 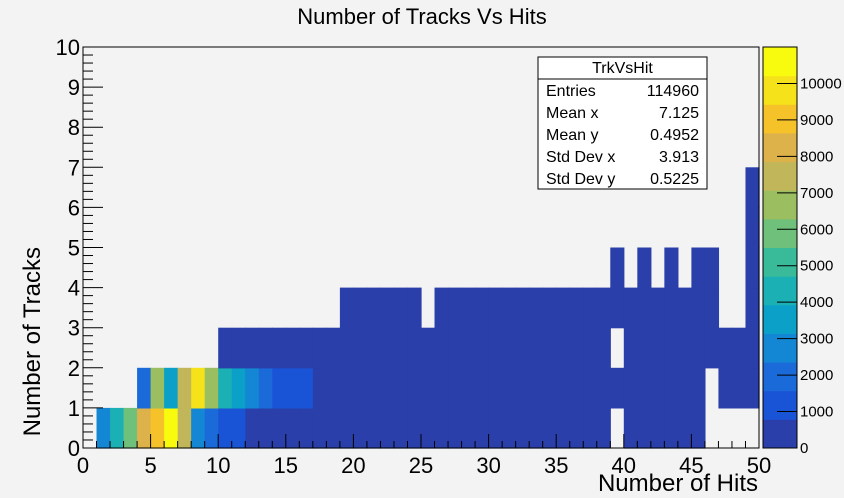 What do you see at coordinates (488, 465) in the screenshot?
I see `x-tick-label: 30` at bounding box center [488, 465].